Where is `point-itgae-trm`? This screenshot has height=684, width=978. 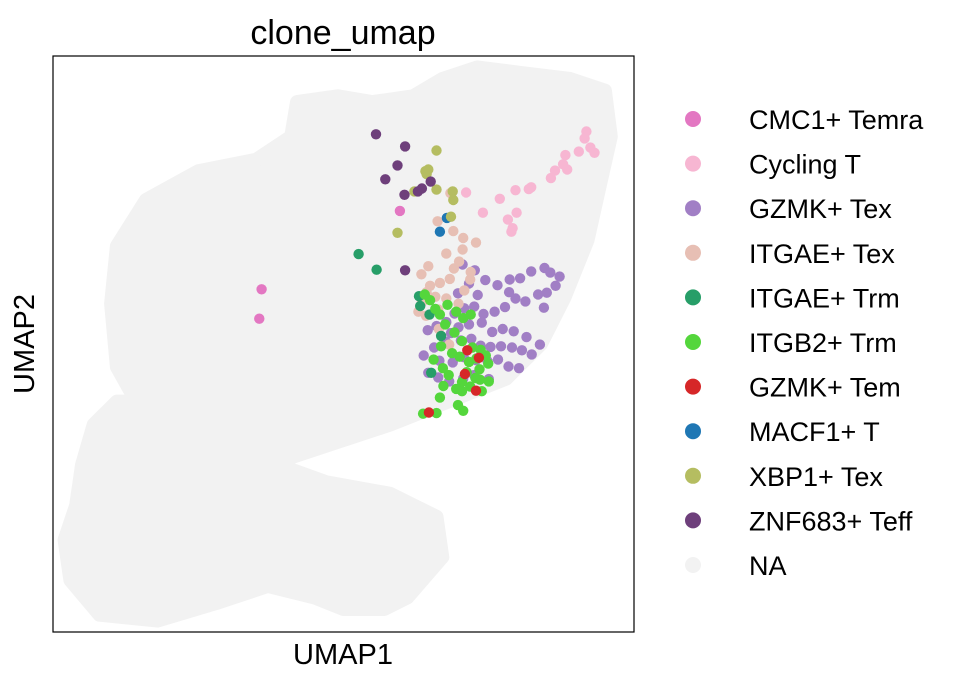 point-itgae-trm is located at coordinates (441, 336).